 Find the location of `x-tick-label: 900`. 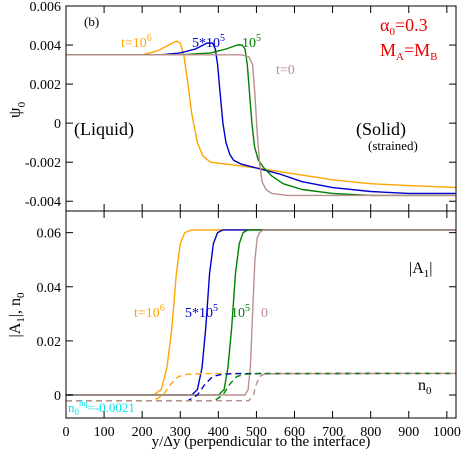

x-tick-label: 900 is located at coordinates (408, 432).